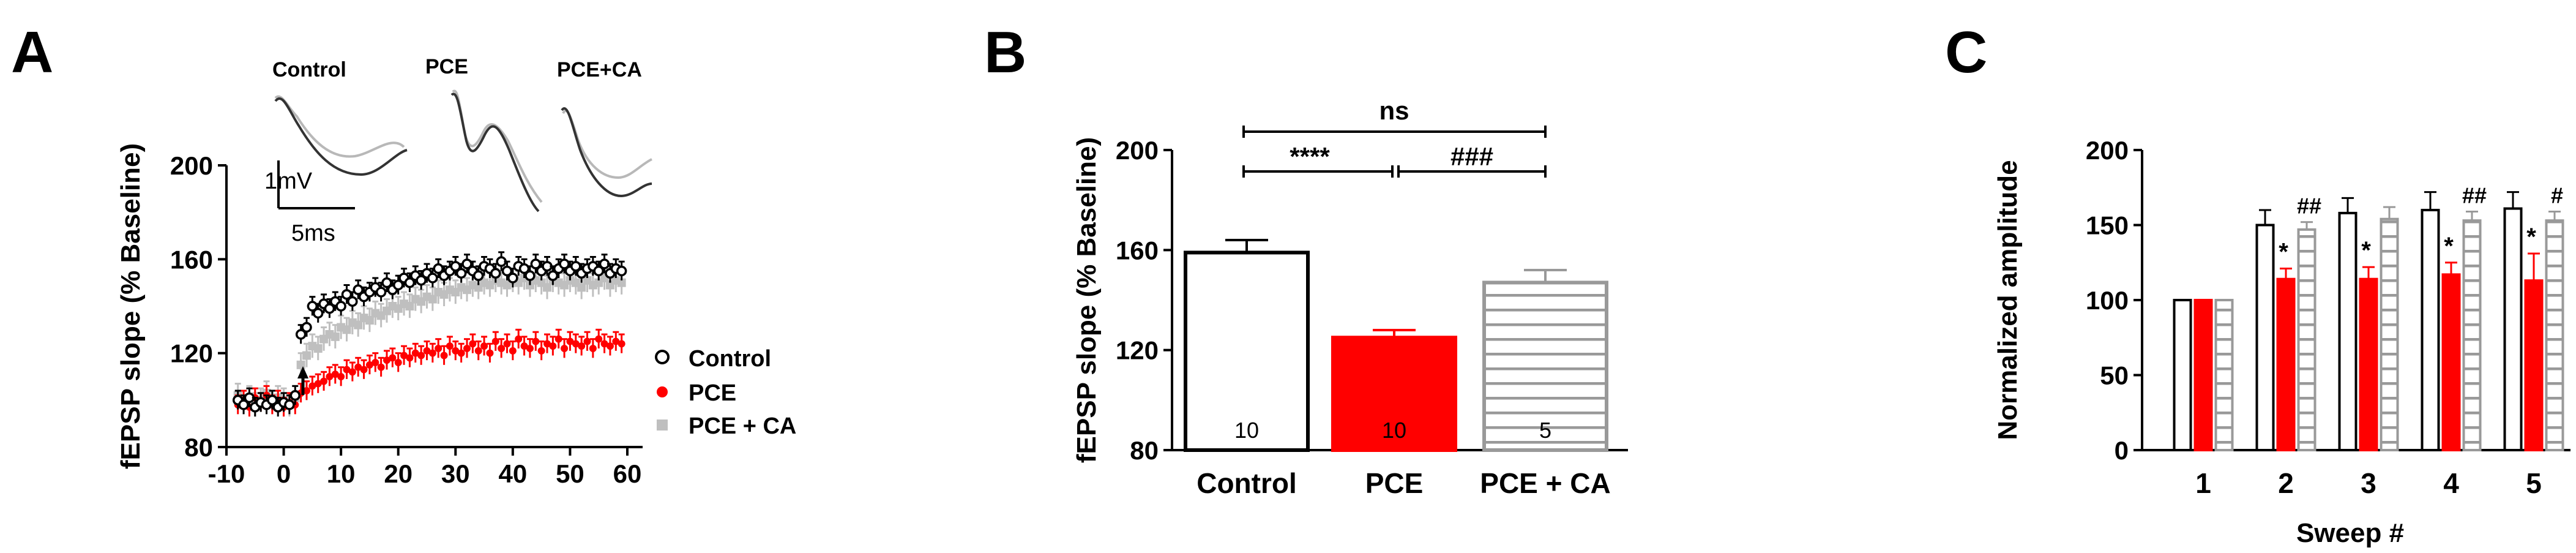 The height and width of the screenshot is (553, 2576). I want to click on inset-trace-pce, so click(496, 151).